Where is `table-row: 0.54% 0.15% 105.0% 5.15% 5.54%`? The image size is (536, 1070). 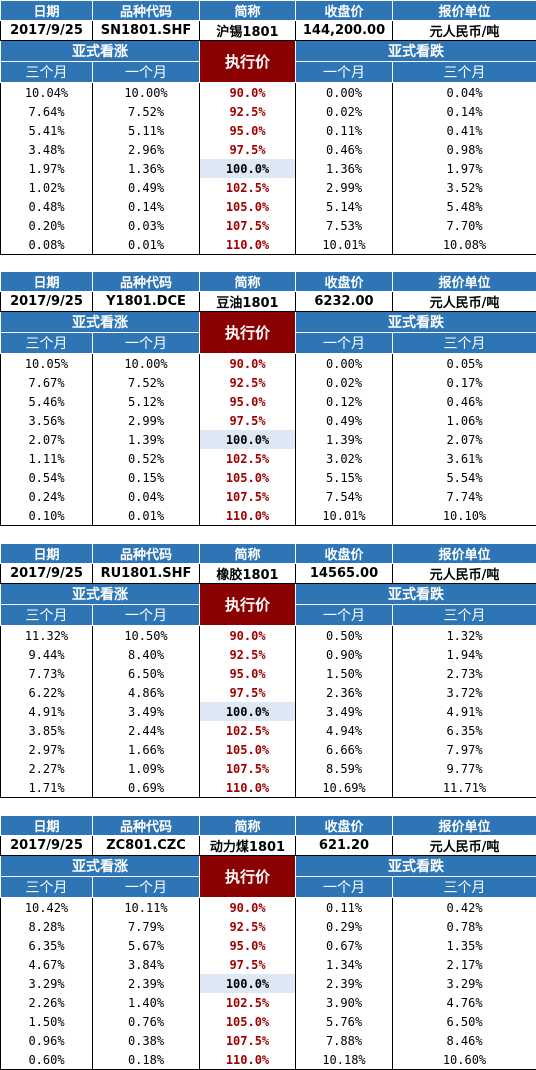 table-row: 0.54% 0.15% 105.0% 5.15% 5.54% is located at coordinates (268, 477).